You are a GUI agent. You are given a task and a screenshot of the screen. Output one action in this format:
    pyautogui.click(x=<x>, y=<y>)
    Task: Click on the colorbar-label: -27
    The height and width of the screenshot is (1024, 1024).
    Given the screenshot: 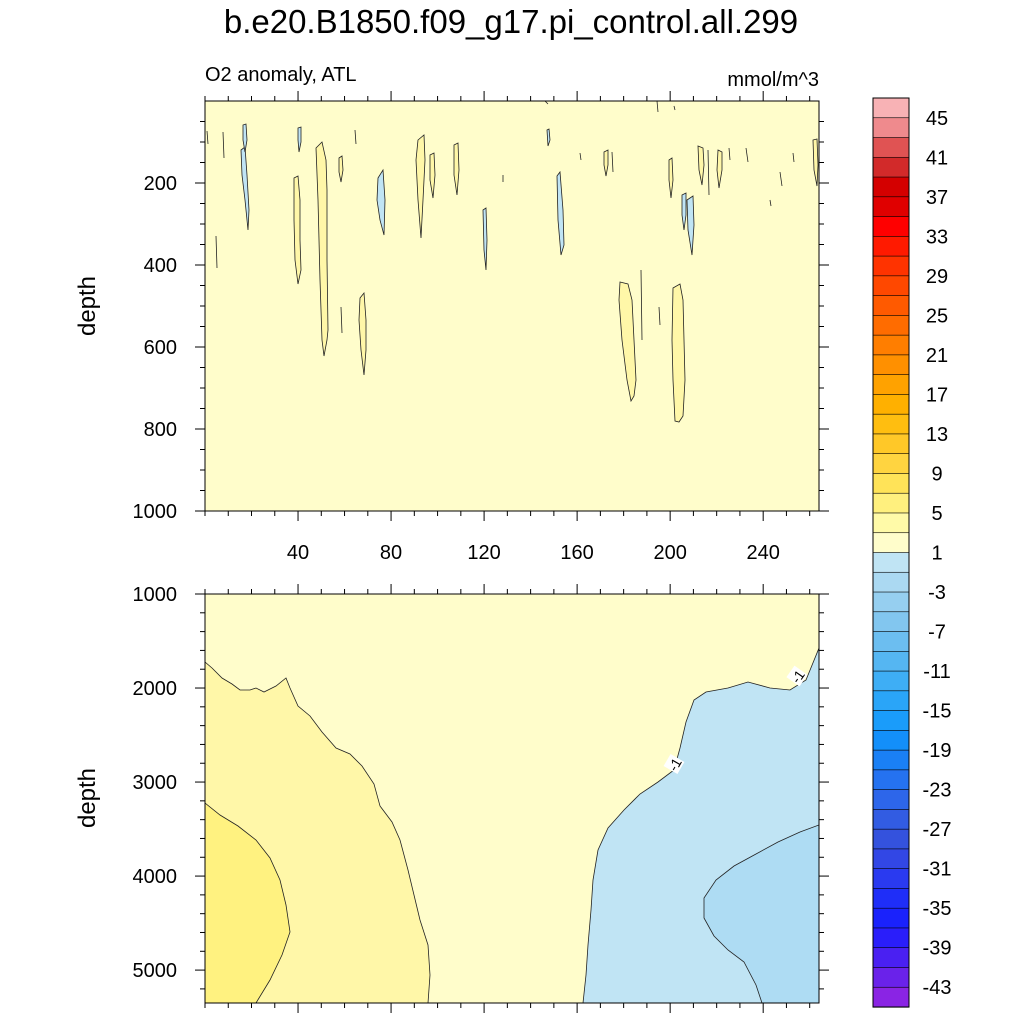 What is the action you would take?
    pyautogui.click(x=937, y=830)
    